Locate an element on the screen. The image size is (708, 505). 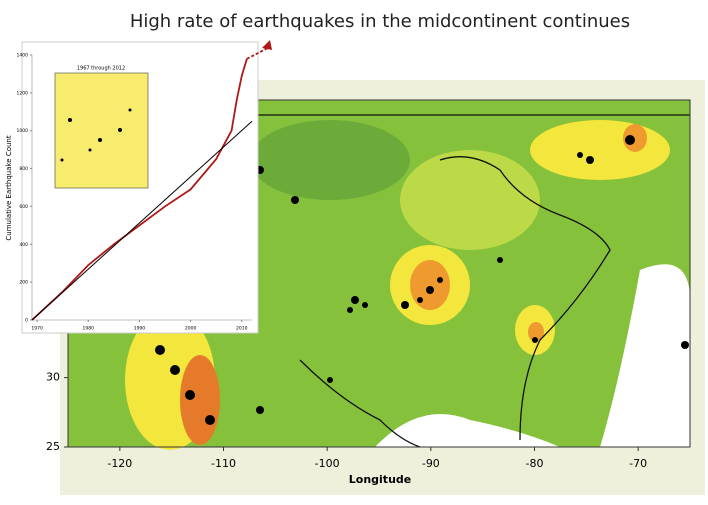
x-tick-label: 1990 is located at coordinates (140, 329).